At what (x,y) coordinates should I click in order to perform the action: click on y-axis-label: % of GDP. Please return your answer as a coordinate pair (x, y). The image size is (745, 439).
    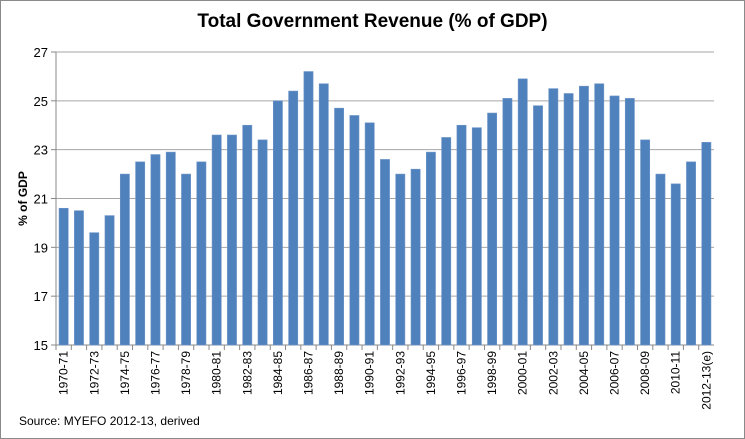
    Looking at the image, I should click on (23, 198).